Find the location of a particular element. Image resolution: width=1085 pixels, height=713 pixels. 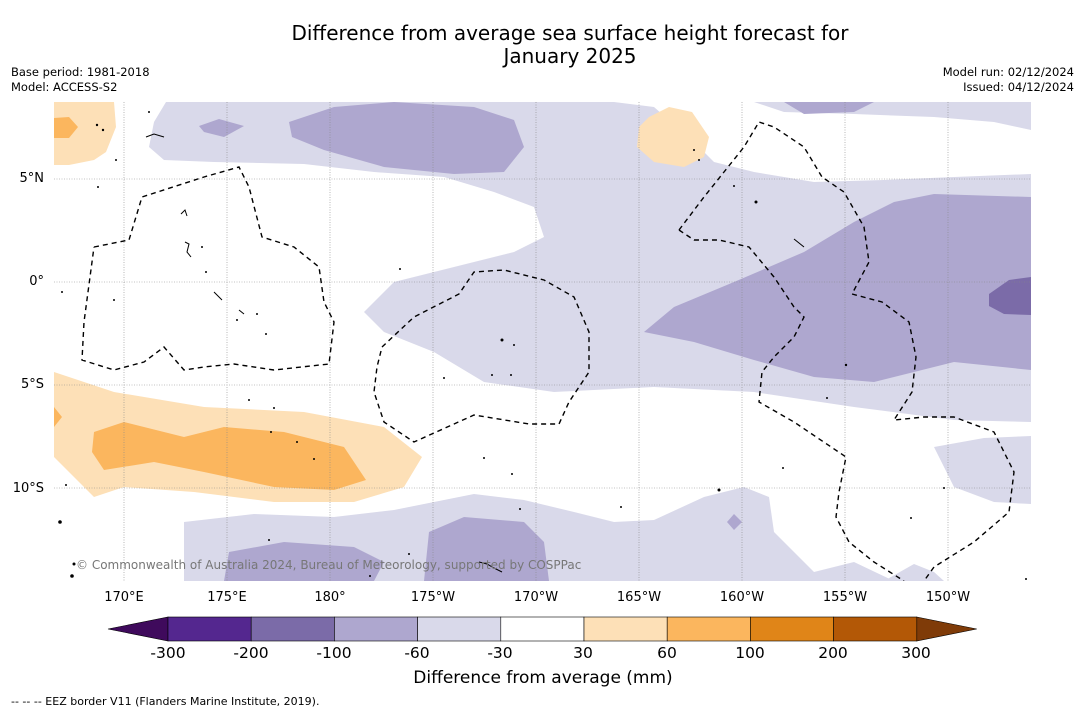

base-period: Base period: 1981-2018 is located at coordinates (80, 72).